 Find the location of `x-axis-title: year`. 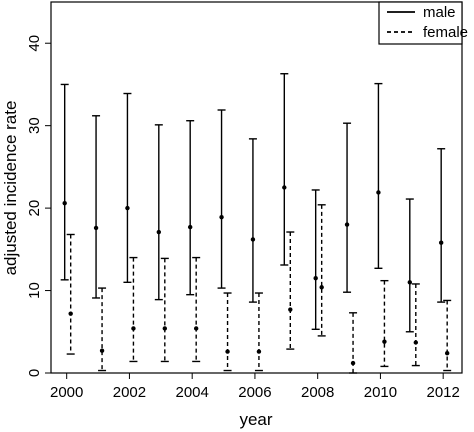

x-axis-title: year is located at coordinates (255, 419).